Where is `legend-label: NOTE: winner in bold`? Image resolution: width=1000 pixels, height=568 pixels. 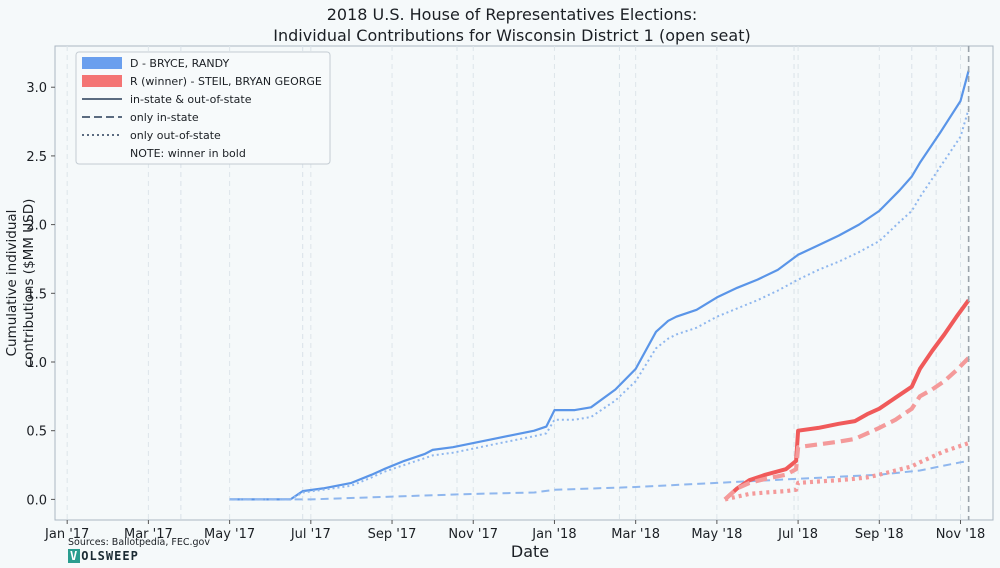
legend-label: NOTE: winner in bold is located at coordinates (188, 153).